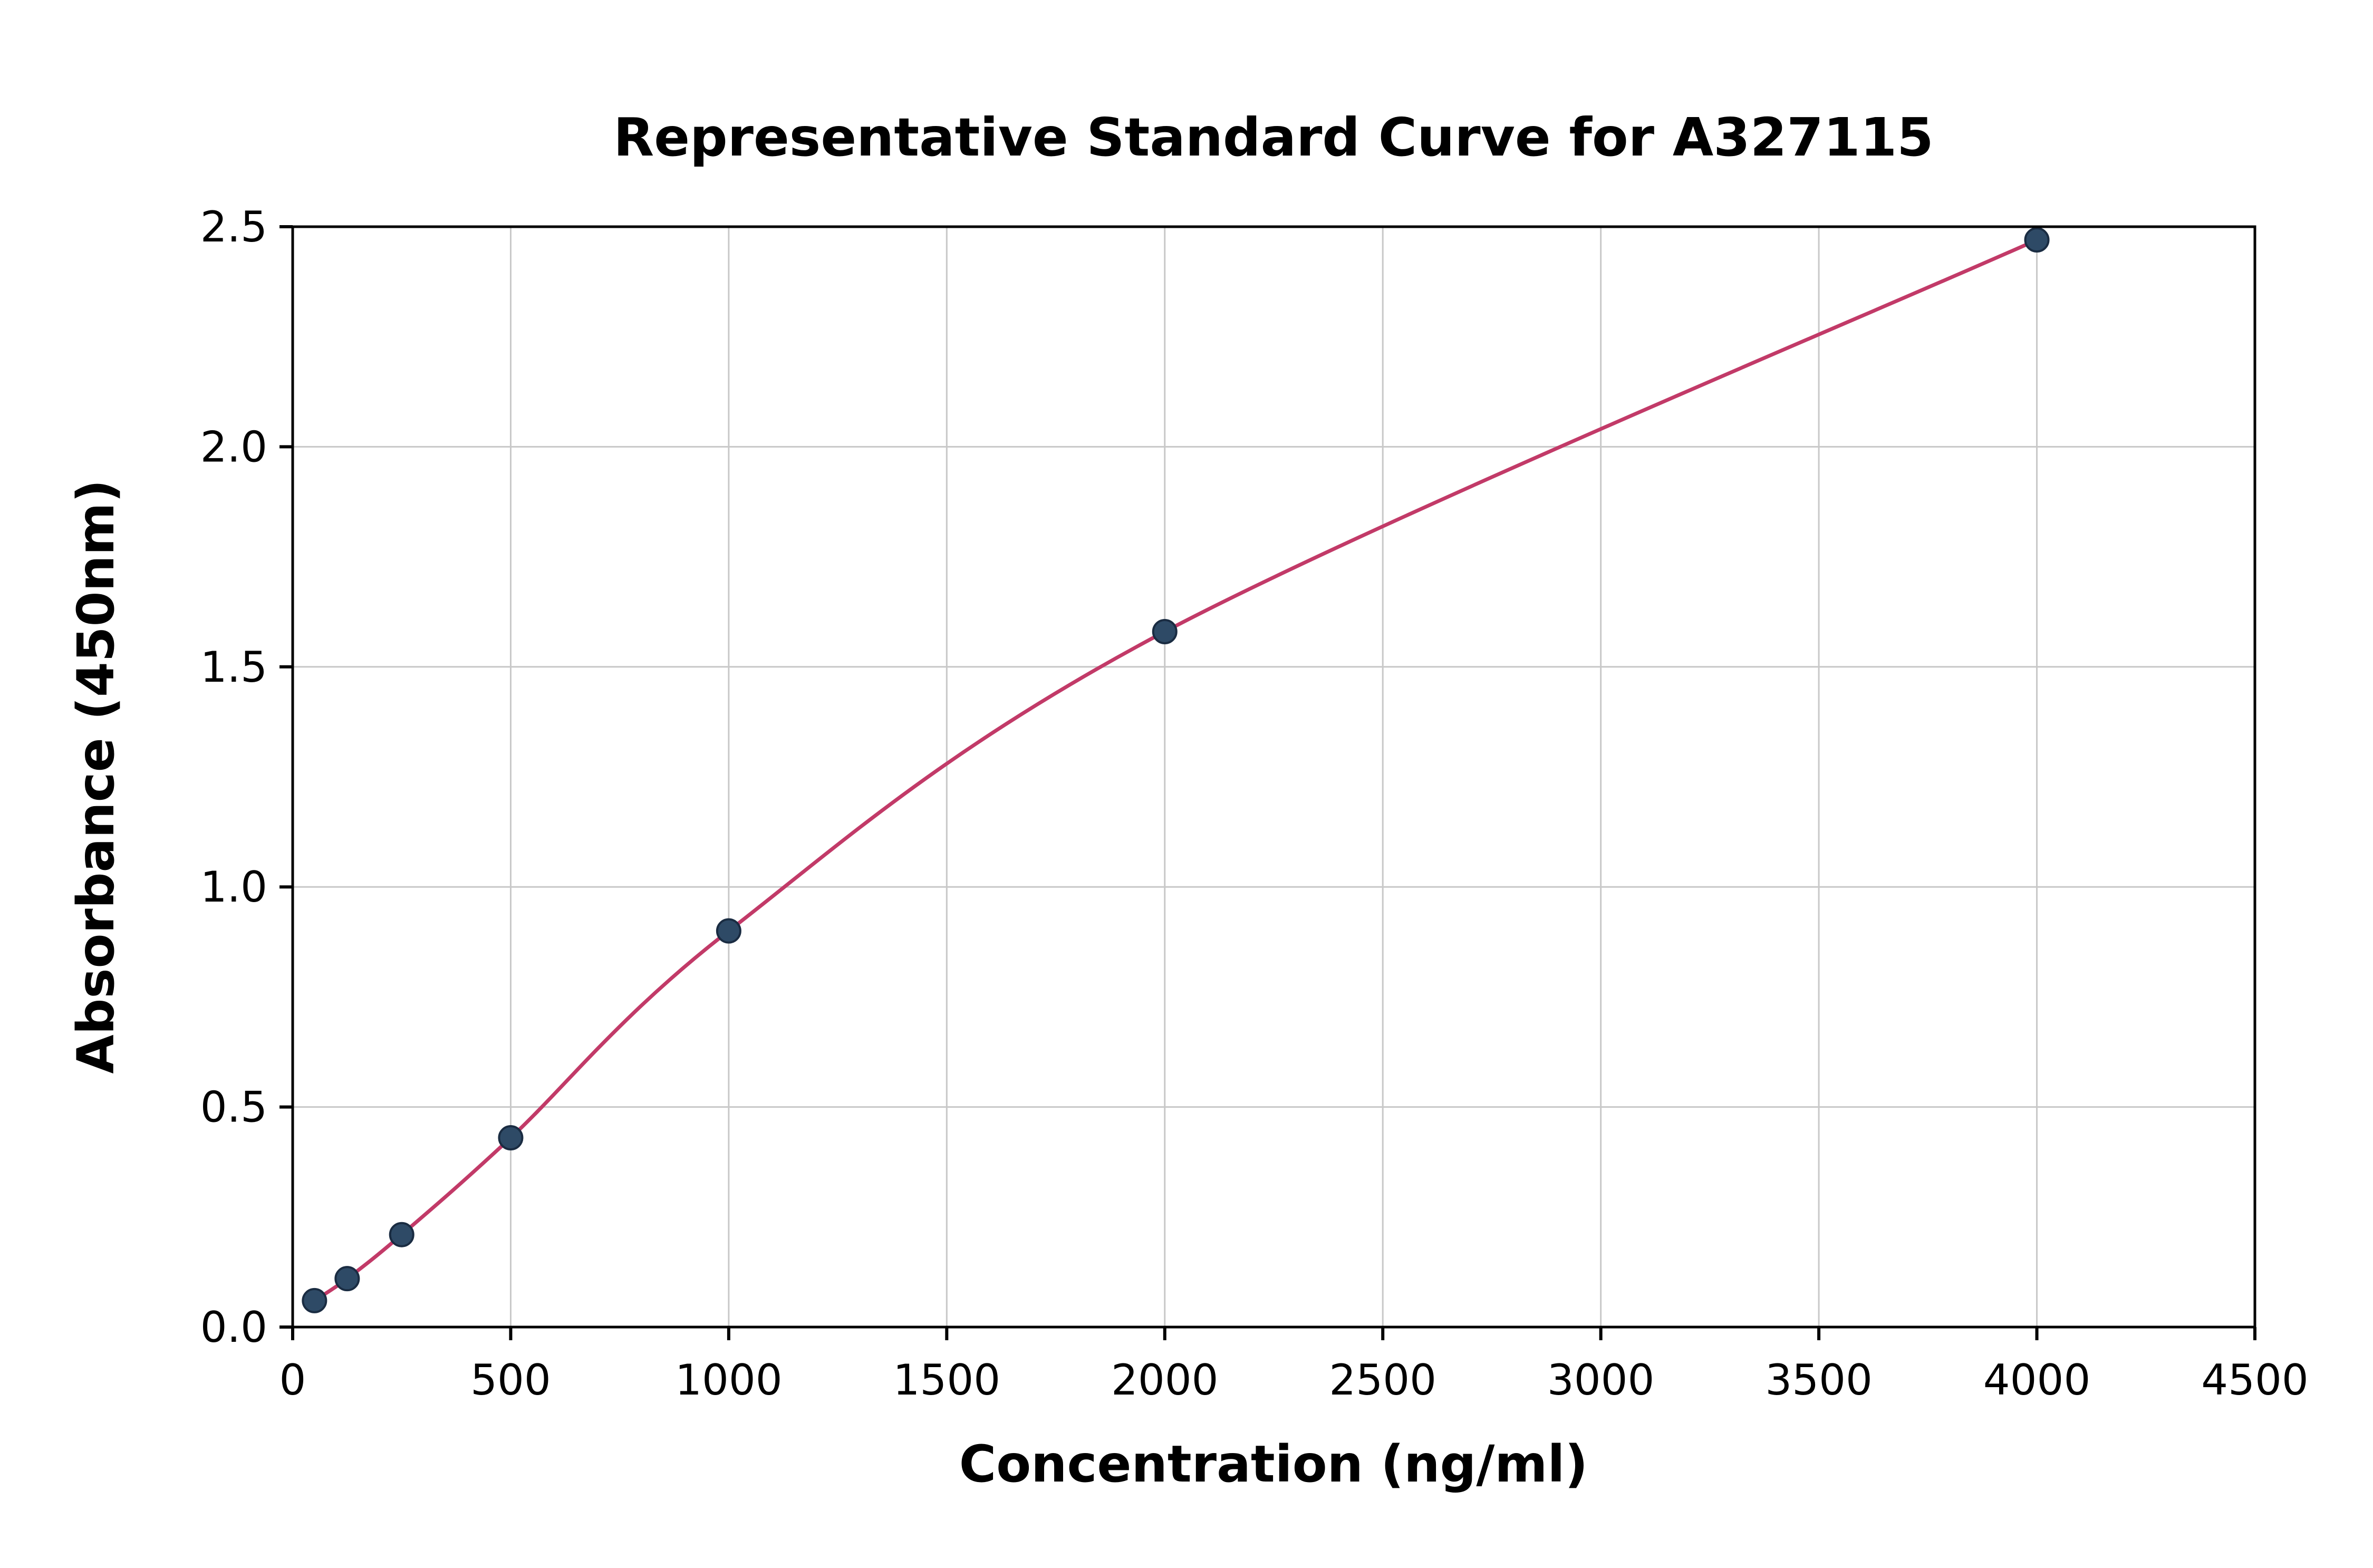 This screenshot has height=1568, width=2373. I want to click on x-tick-label: 2000, so click(1165, 1380).